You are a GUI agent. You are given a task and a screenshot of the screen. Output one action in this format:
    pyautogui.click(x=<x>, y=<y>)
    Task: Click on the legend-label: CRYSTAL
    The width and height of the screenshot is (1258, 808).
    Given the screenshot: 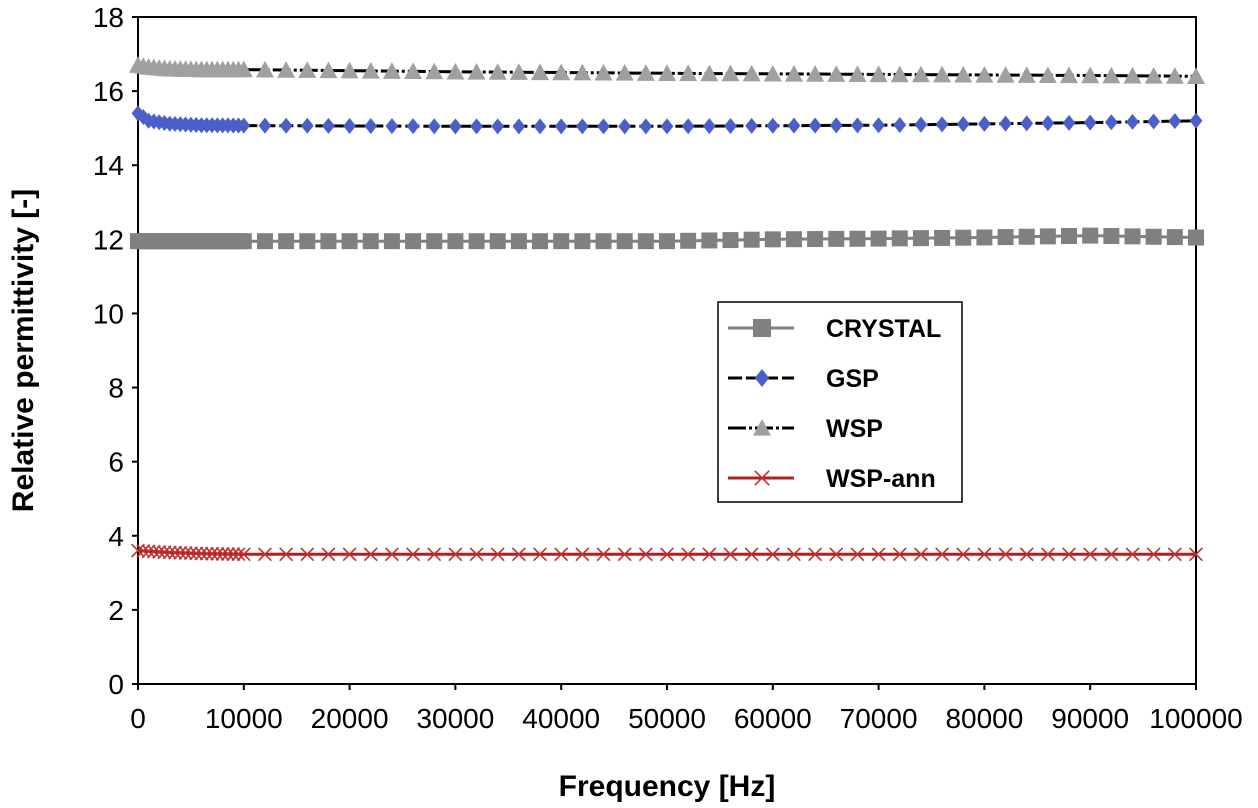 What is the action you would take?
    pyautogui.click(x=883, y=329)
    